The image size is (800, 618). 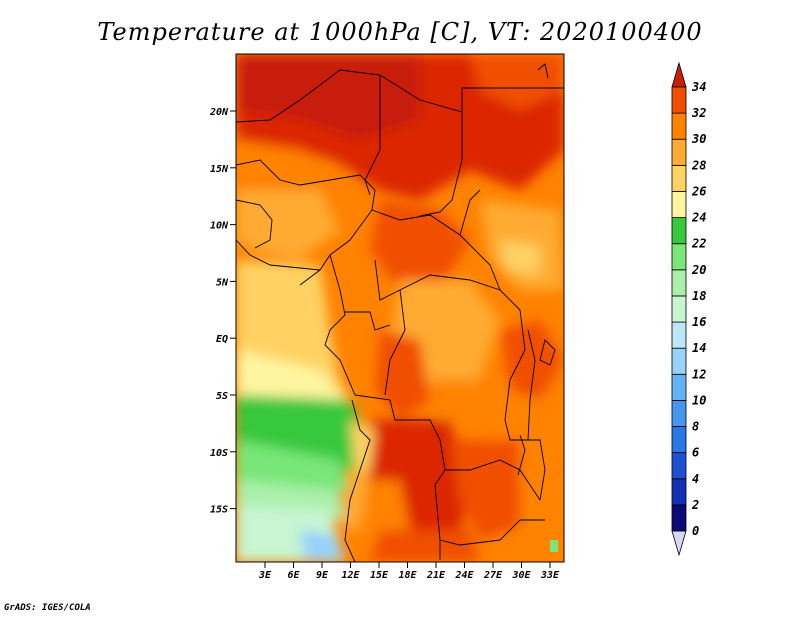 What do you see at coordinates (379, 575) in the screenshot?
I see `lon-tick-label: 15E` at bounding box center [379, 575].